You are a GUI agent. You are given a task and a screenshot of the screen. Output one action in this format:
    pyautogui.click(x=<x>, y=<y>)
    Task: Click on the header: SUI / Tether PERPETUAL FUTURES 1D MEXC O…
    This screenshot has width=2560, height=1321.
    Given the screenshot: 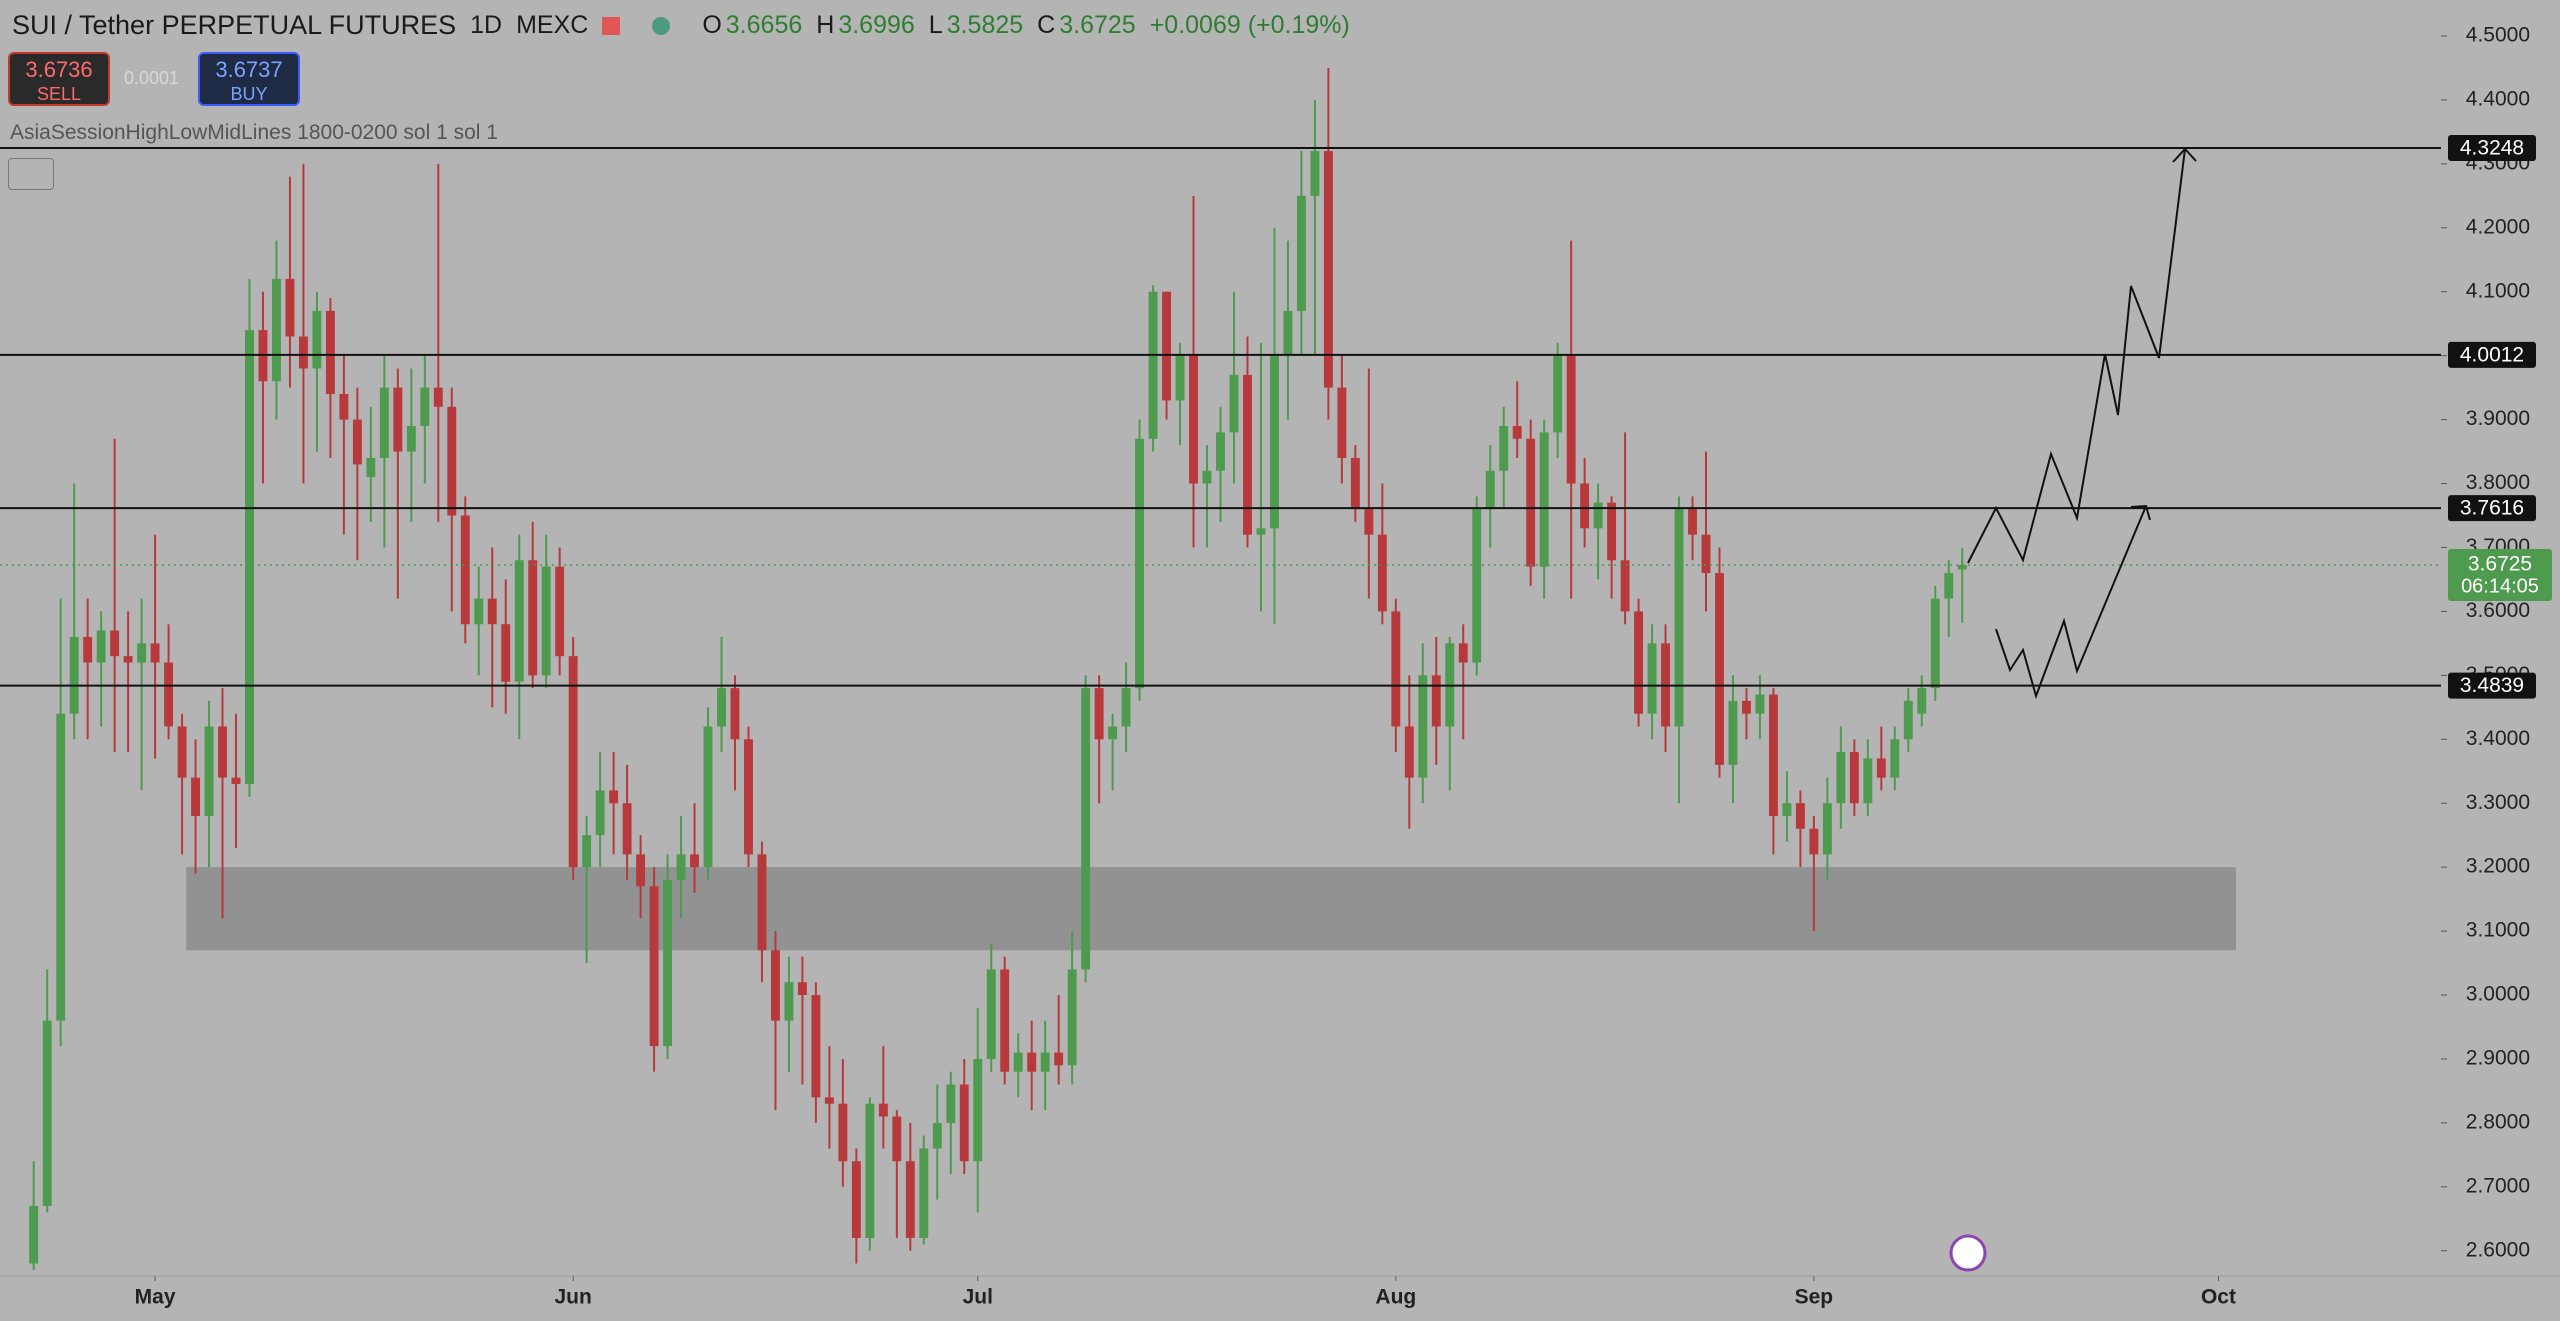 What is the action you would take?
    pyautogui.click(x=681, y=25)
    